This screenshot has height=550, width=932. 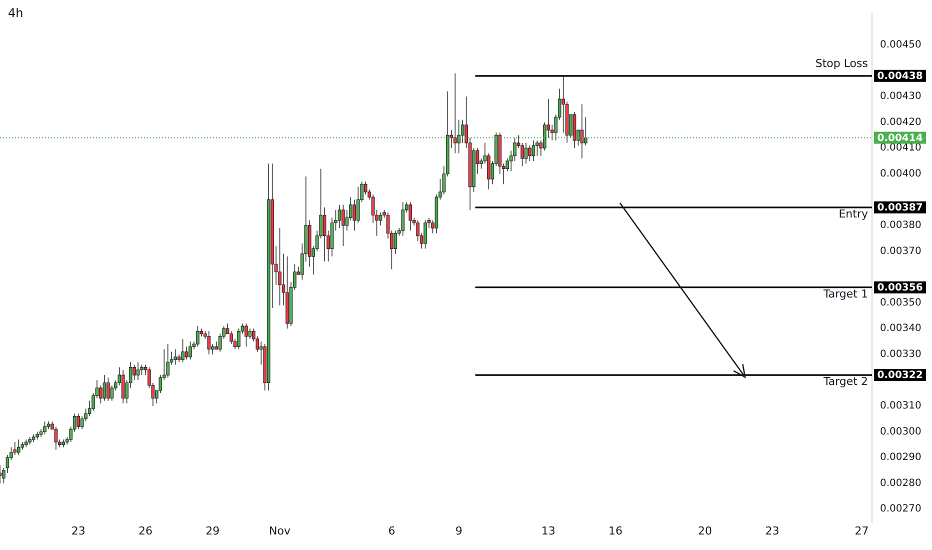 I want to click on x-tick-label: 27, so click(x=861, y=531).